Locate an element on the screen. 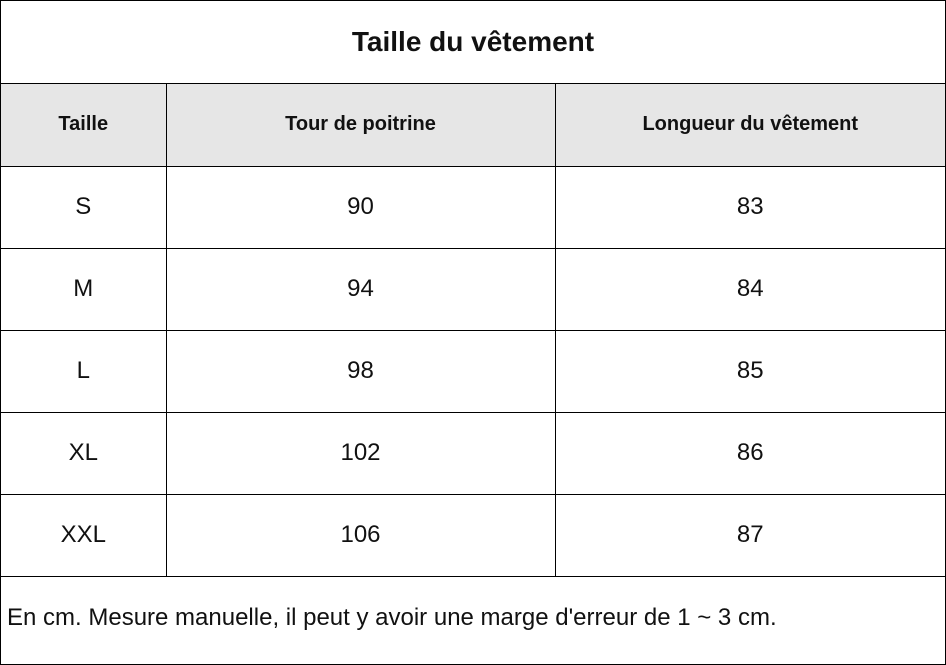 This screenshot has height=665, width=946. table-row: XXL 106 87 is located at coordinates (473, 535).